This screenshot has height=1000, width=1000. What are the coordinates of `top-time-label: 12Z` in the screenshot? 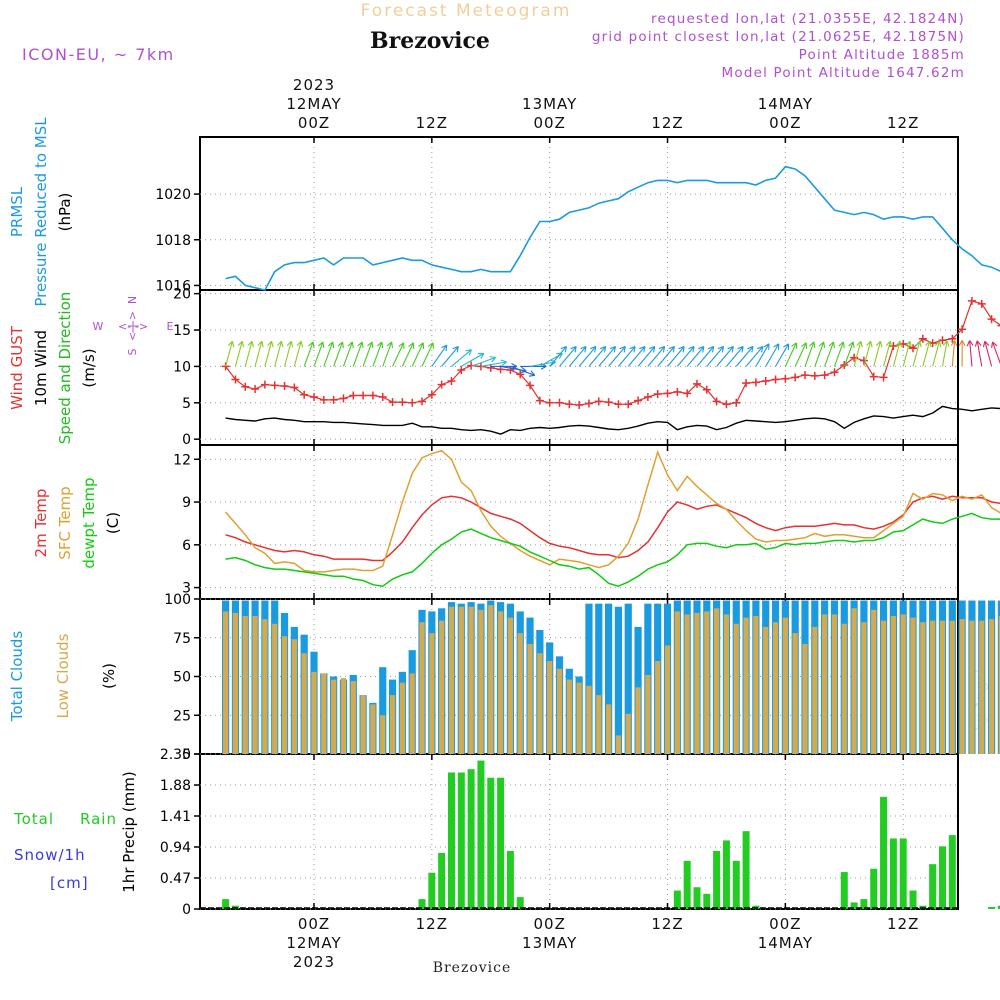 It's located at (432, 123).